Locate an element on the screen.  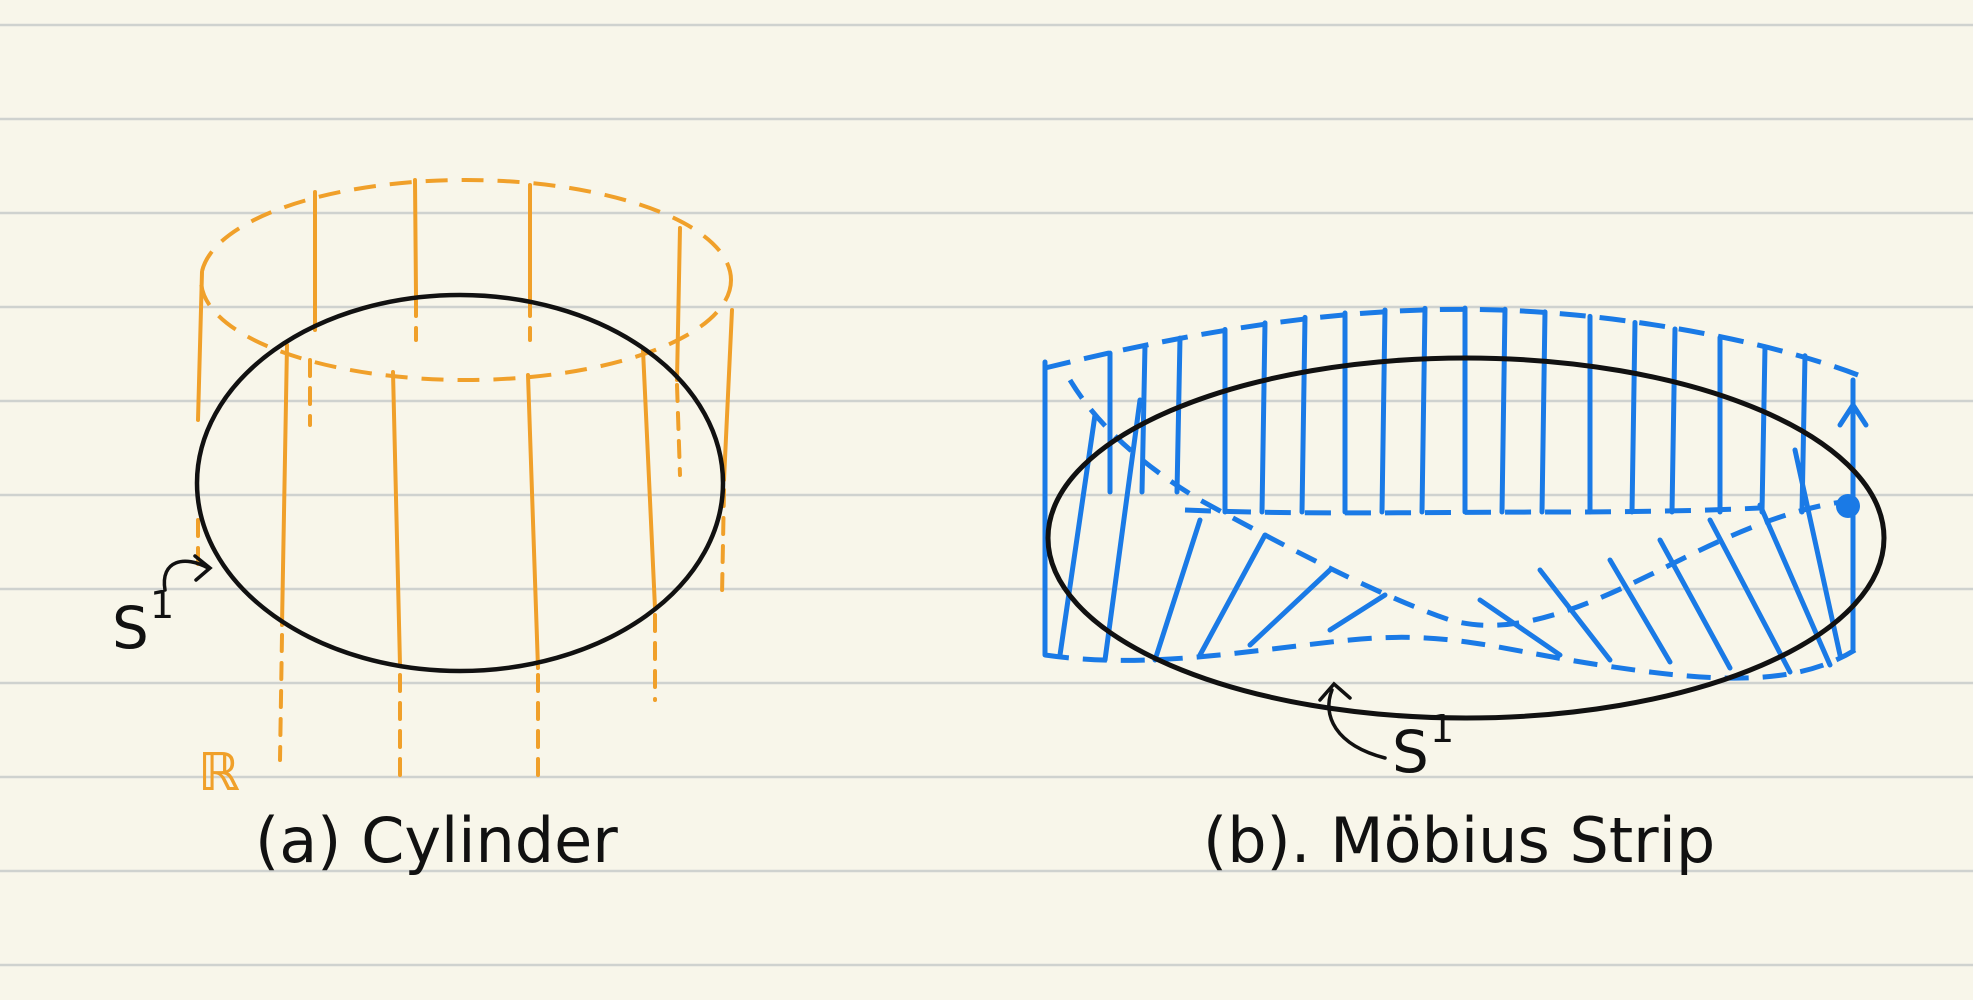
cylinder-fibers-lower is located at coordinates (468, 506).